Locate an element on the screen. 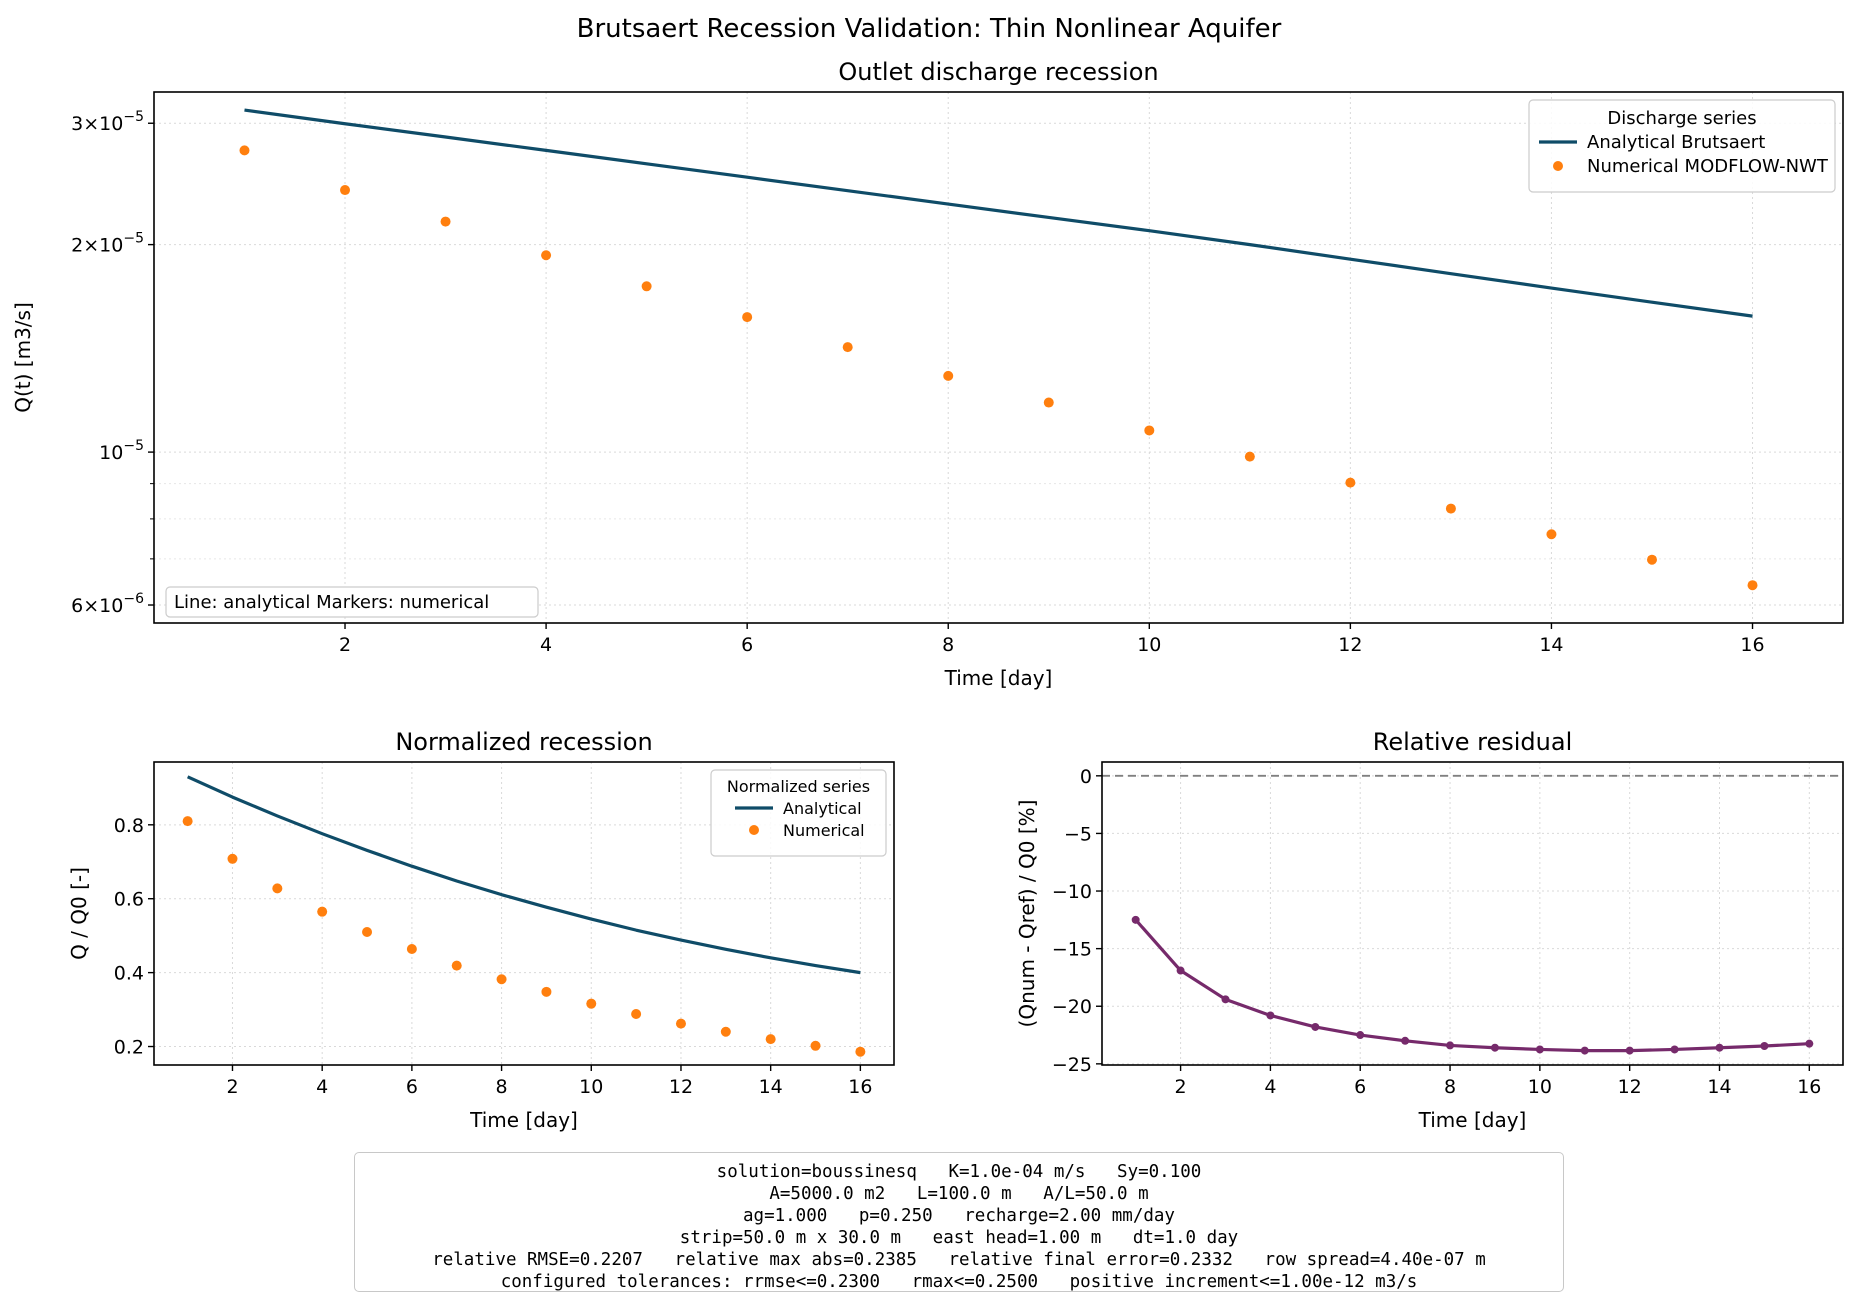 This screenshot has width=1859, height=1304. annotation-box is located at coordinates (352, 602).